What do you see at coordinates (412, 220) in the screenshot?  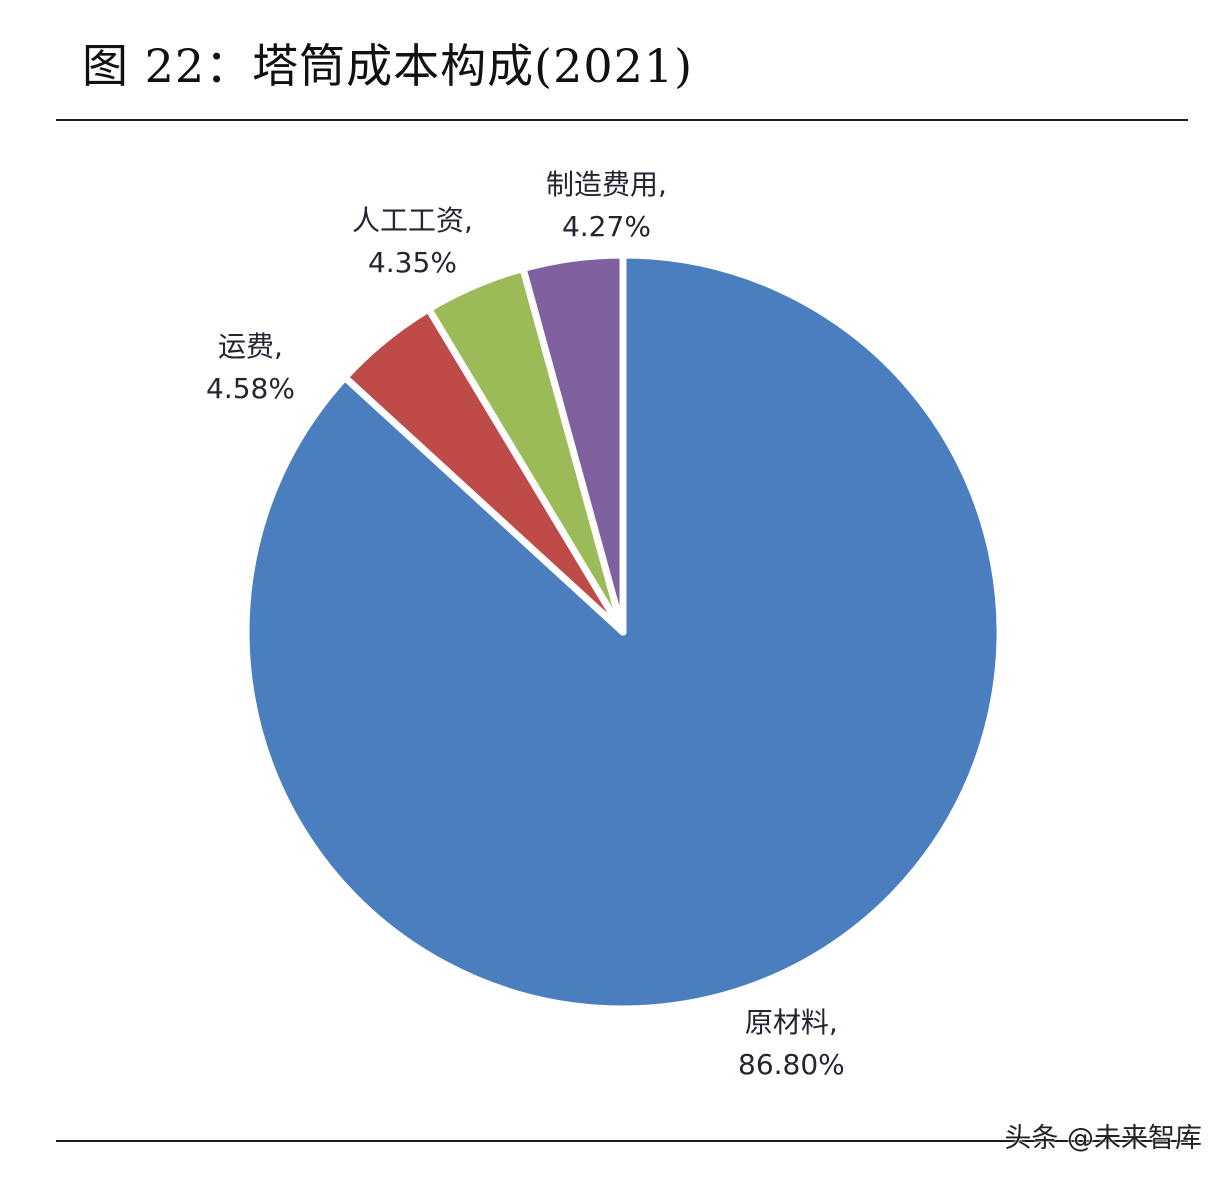 I see `label-name: 人工工资,` at bounding box center [412, 220].